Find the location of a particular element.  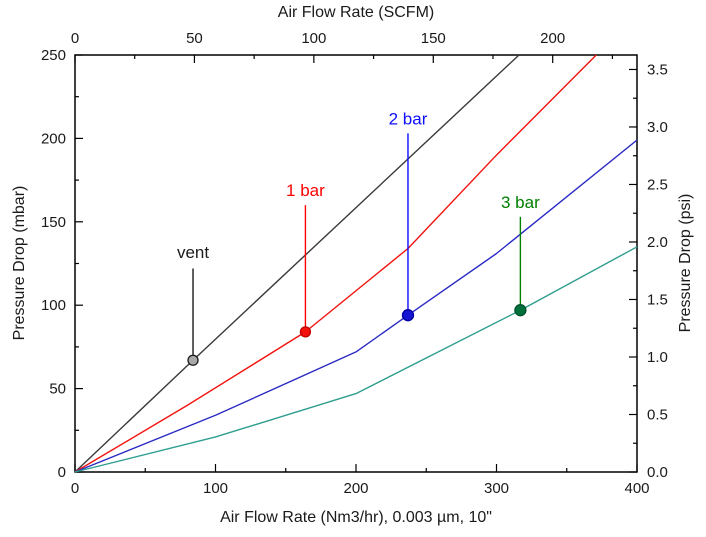

marker-1-bar is located at coordinates (305, 332).